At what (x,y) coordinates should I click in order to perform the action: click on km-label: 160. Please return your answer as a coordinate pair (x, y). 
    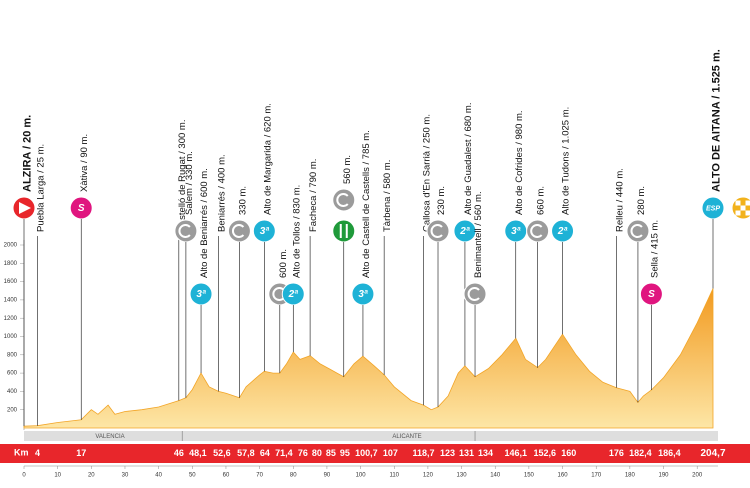
    Looking at the image, I should click on (568, 453).